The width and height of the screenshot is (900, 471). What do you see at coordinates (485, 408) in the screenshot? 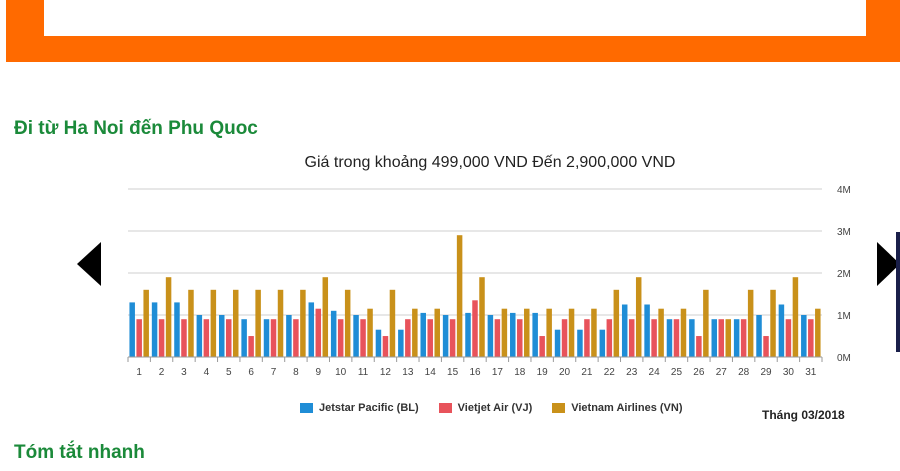
I see `legend-item-vietjet: Vietjet Air (VJ)` at bounding box center [485, 408].